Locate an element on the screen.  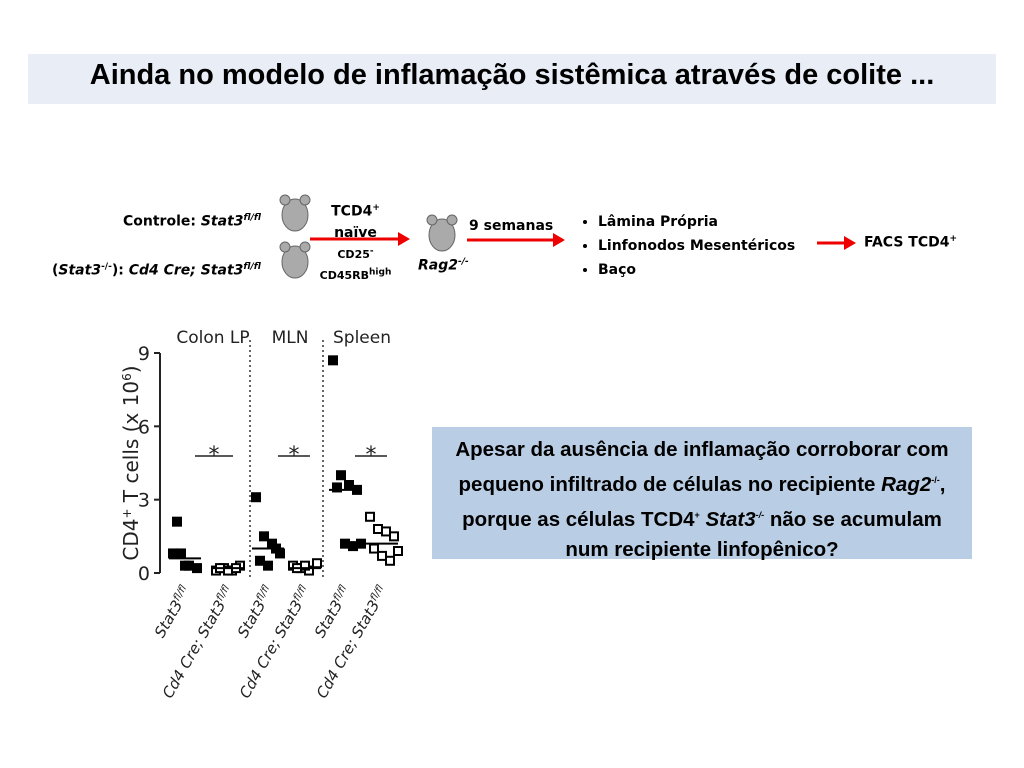
ko-label: (Stat3-/-): Cd4 Cre; Stat3fl/fl is located at coordinates (156, 270).